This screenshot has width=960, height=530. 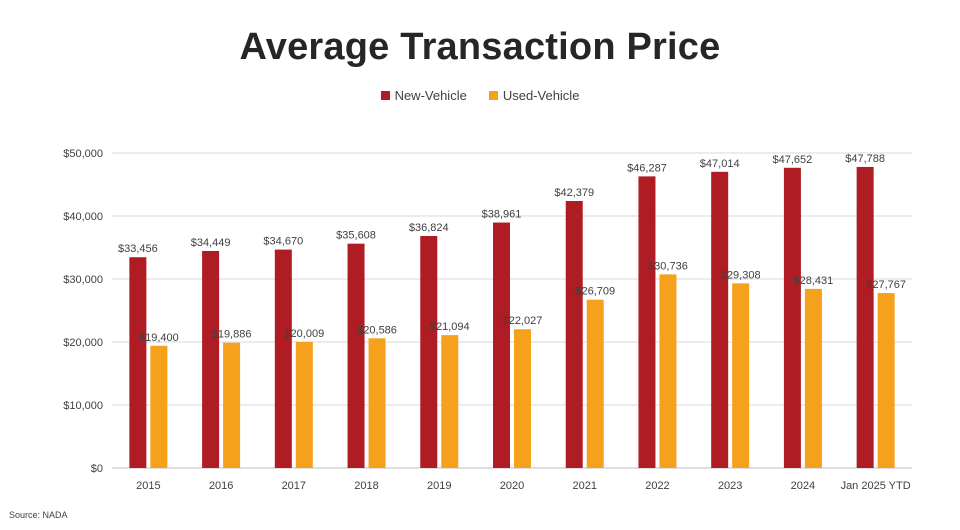 What do you see at coordinates (512, 486) in the screenshot?
I see `x-tick-label: 2020` at bounding box center [512, 486].